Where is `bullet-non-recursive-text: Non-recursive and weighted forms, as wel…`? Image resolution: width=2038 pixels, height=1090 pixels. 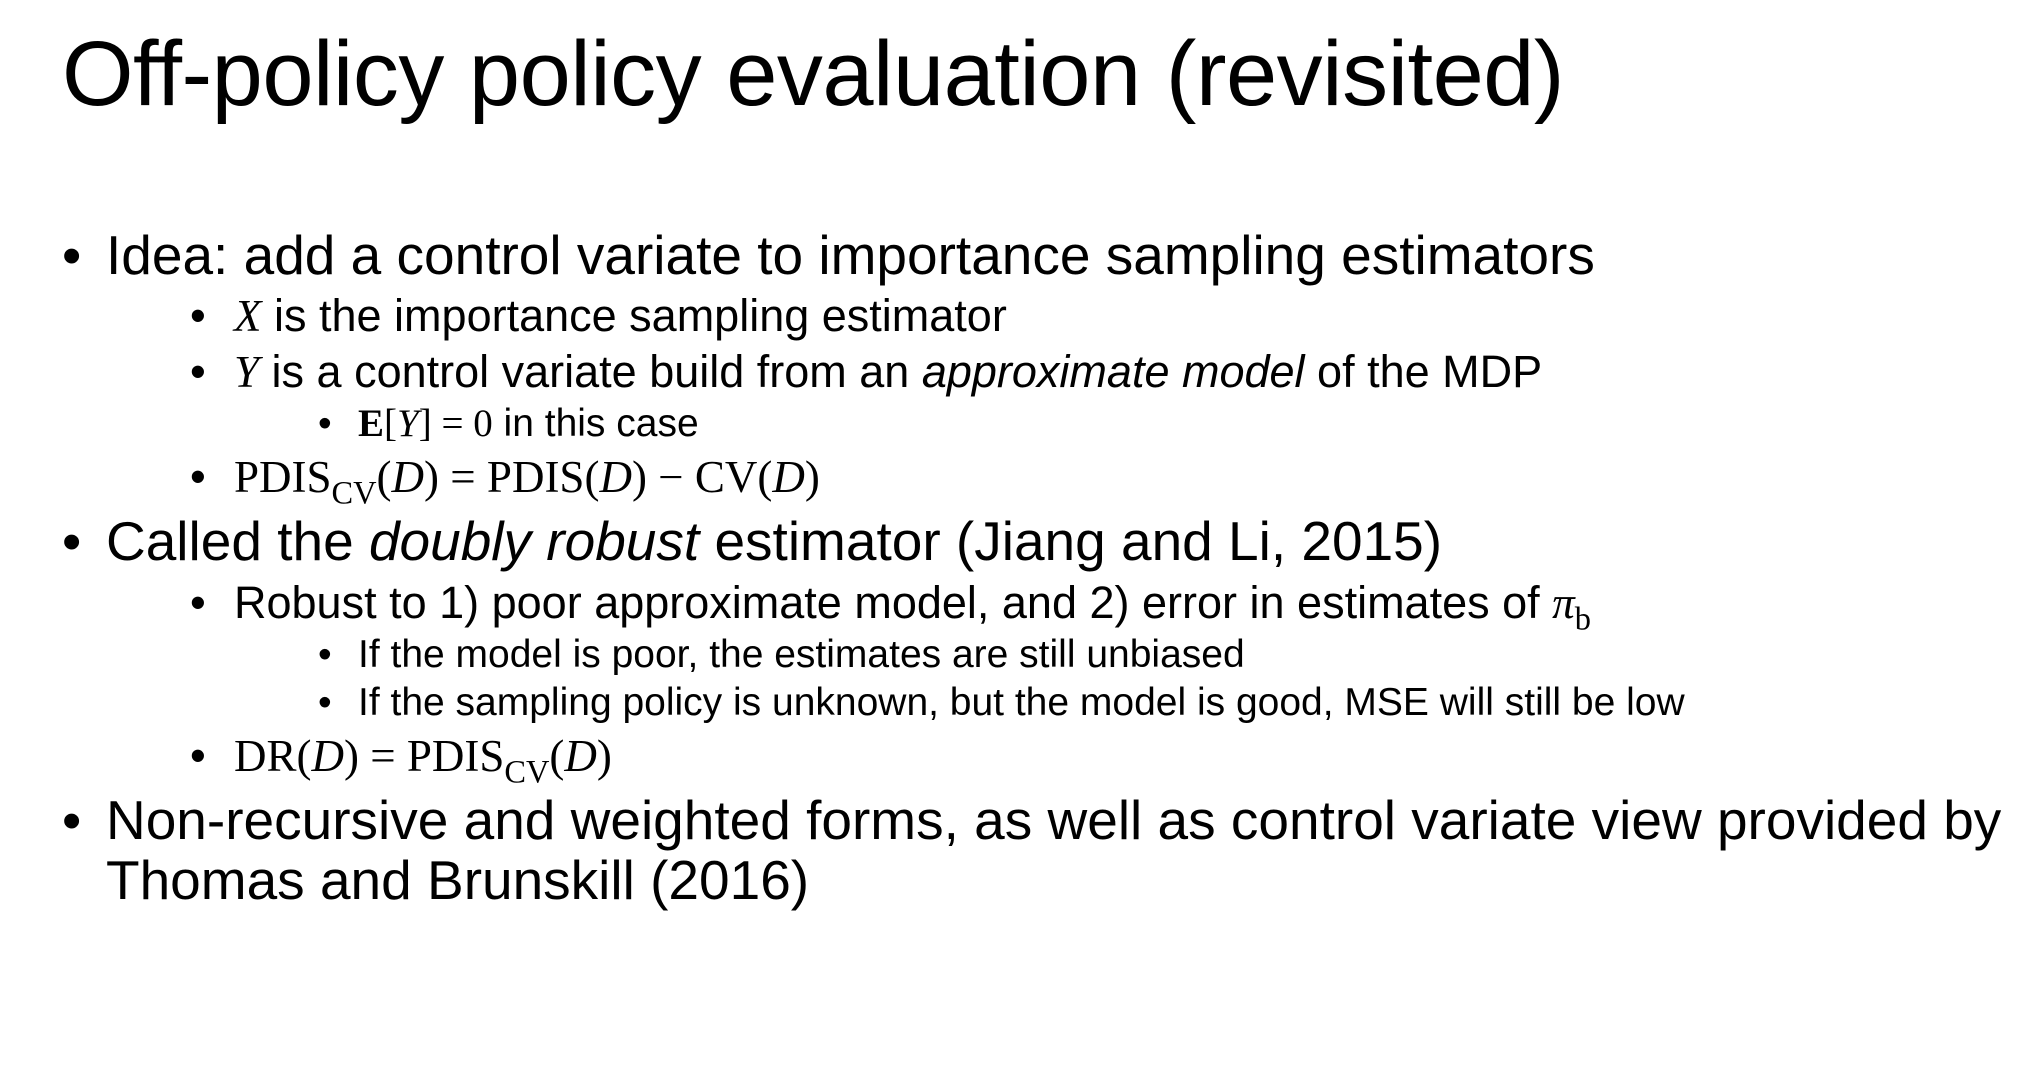 bullet-non-recursive-text: Non-recursive and weighted forms, as wel… is located at coordinates (1054, 850).